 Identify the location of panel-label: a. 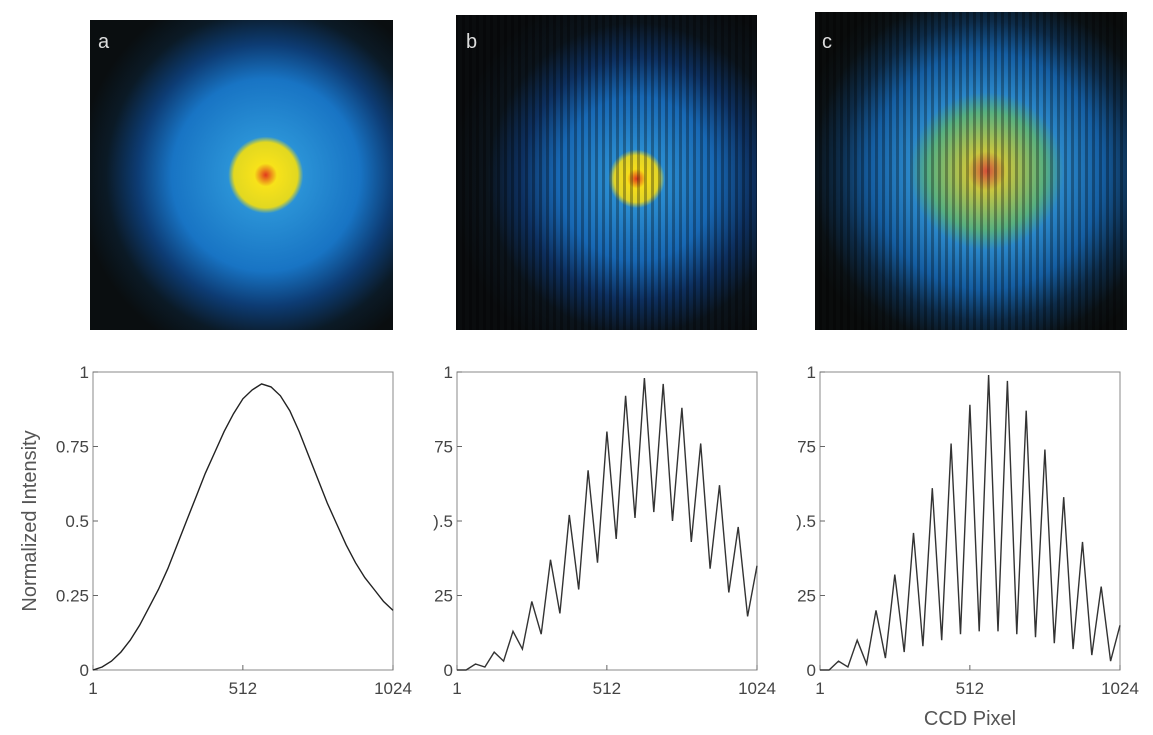
(104, 42).